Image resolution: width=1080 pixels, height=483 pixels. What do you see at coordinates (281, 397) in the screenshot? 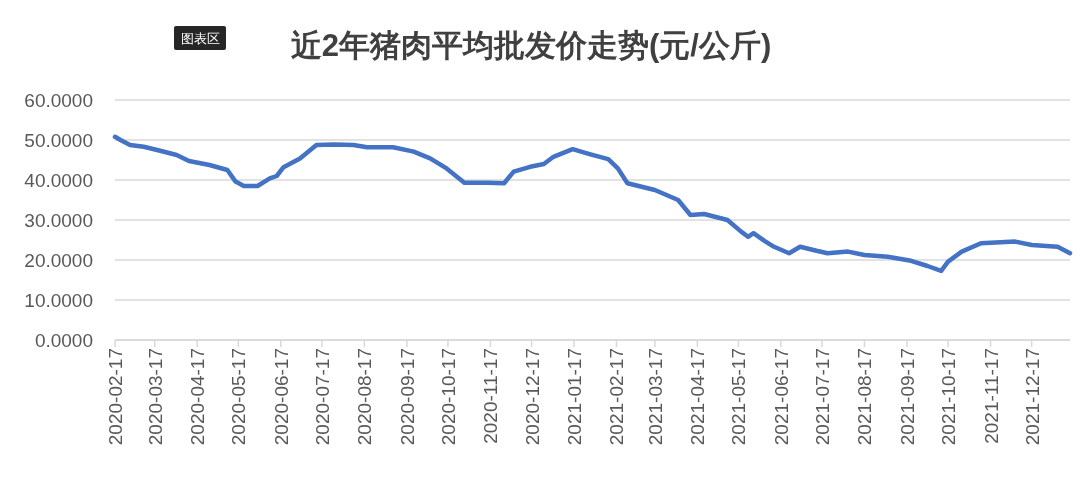
I see `x-tick-label: 2020-06-17` at bounding box center [281, 397].